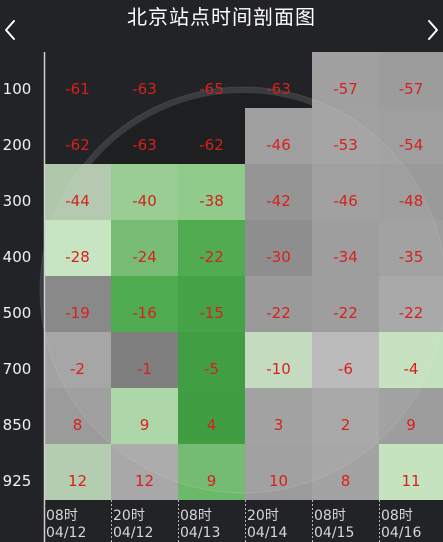  What do you see at coordinates (144, 201) in the screenshot?
I see `cell-value: -40` at bounding box center [144, 201].